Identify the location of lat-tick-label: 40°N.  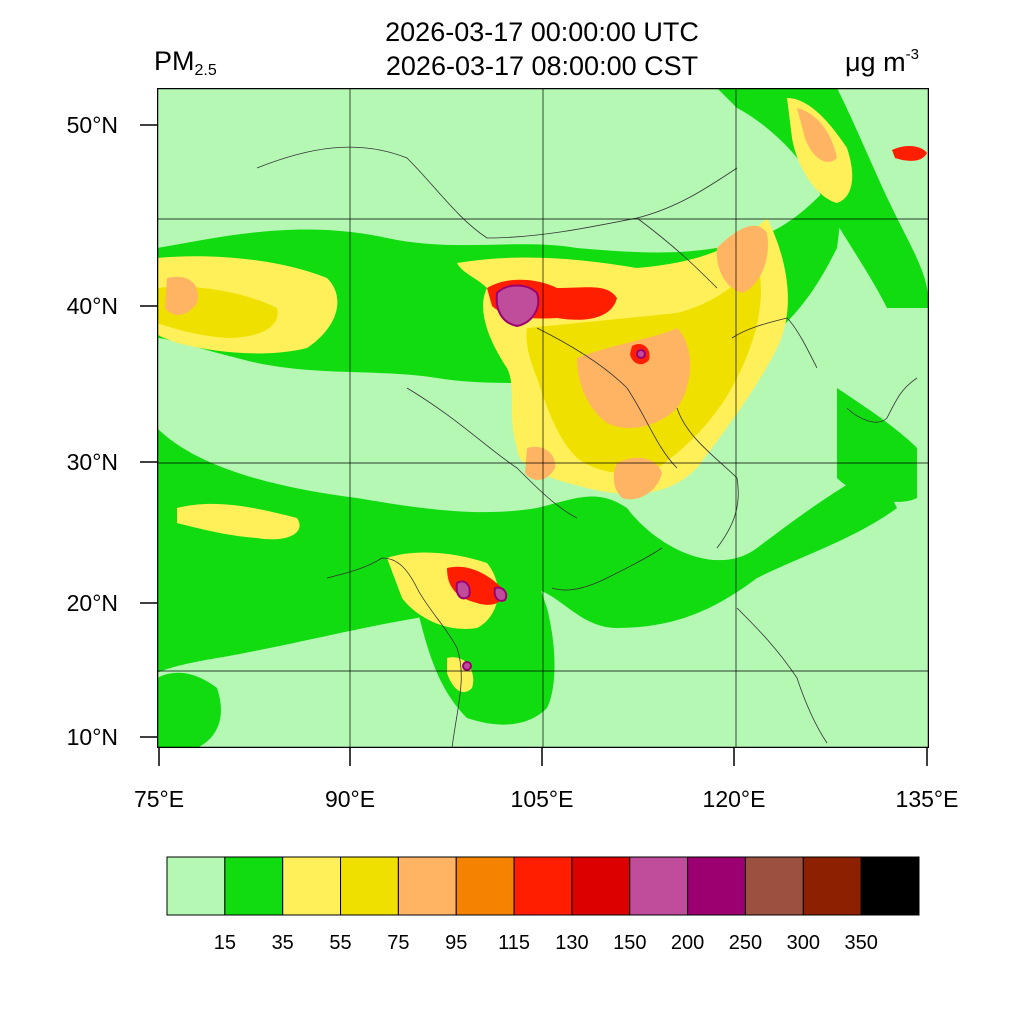
(92, 306).